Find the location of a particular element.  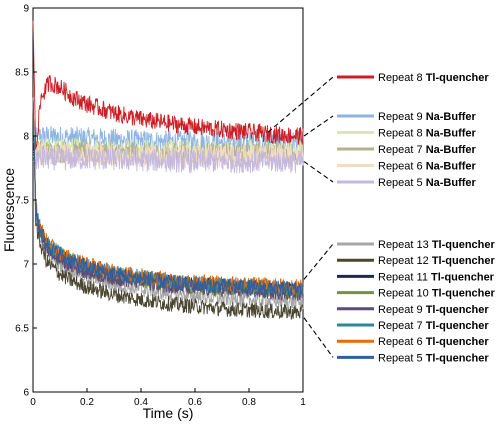

legend-callout-lines is located at coordinates (300, 217).